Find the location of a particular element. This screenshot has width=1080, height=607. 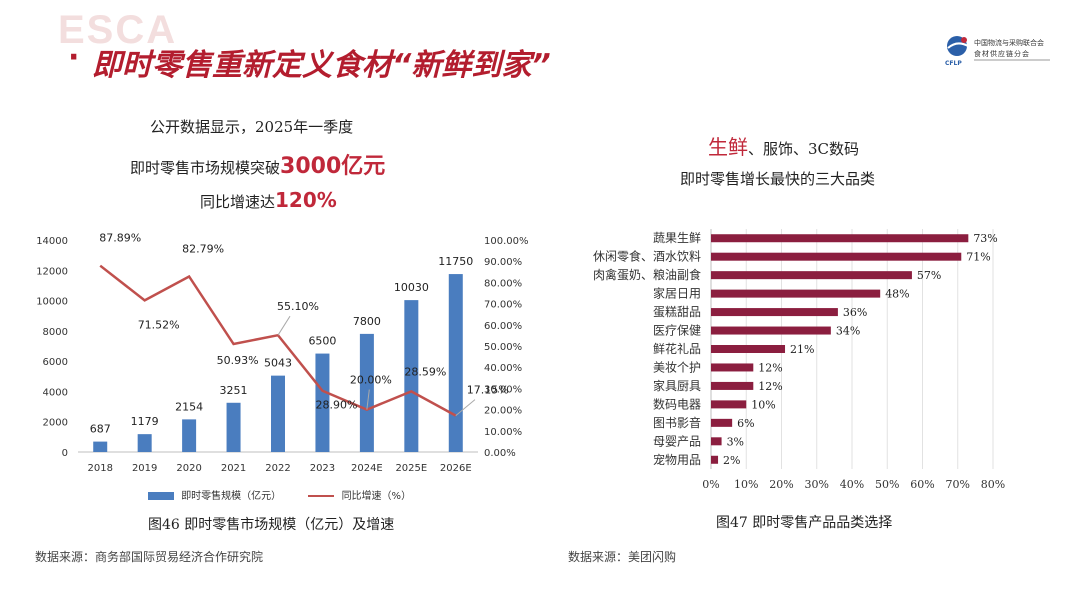

left-chart-caption: 图46 即时零售市场规模（亿元）及增速 is located at coordinates (271, 525).